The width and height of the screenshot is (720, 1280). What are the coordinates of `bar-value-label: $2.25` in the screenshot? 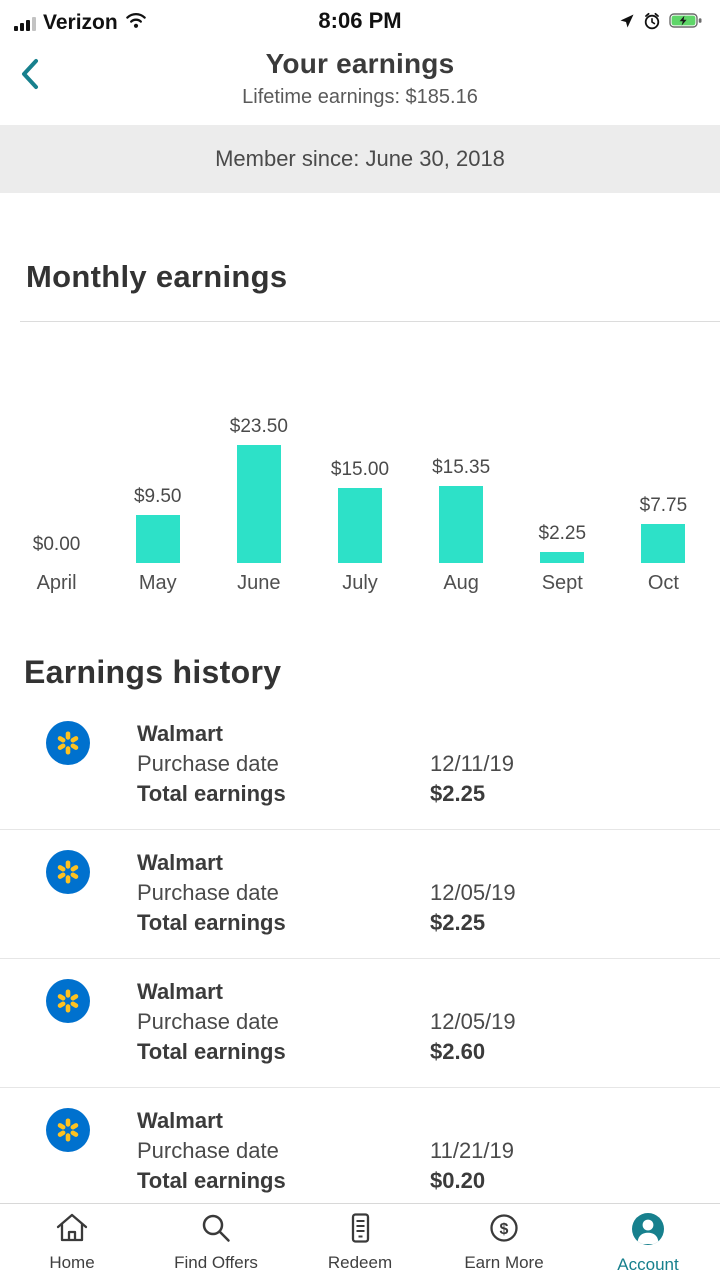 It's located at (562, 533).